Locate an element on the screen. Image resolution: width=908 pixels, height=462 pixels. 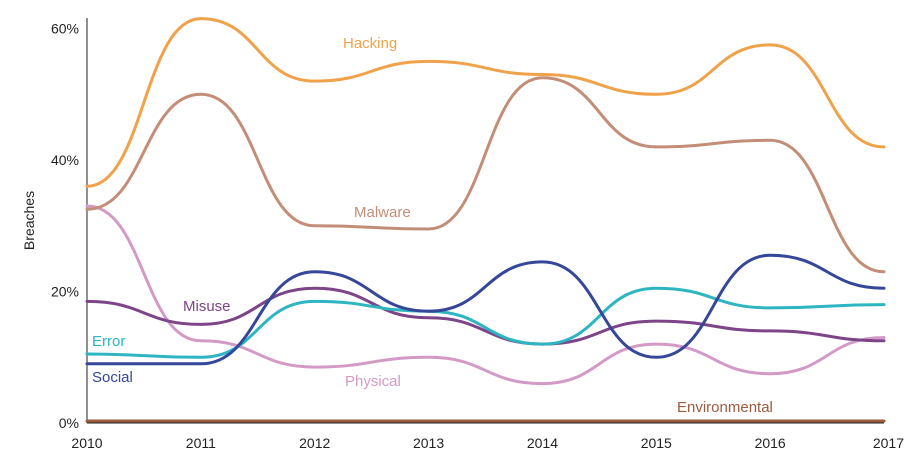
x-tick-label: 2014 is located at coordinates (542, 443).